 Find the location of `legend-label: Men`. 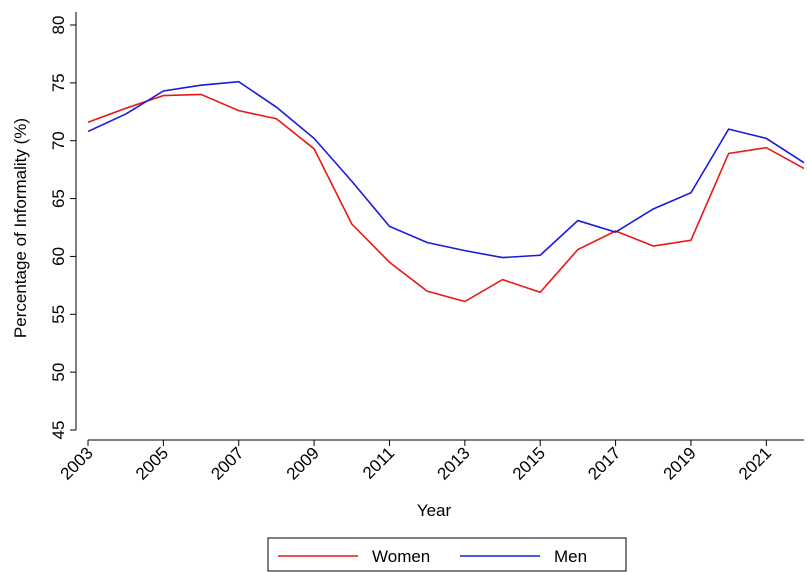

legend-label: Men is located at coordinates (570, 556).